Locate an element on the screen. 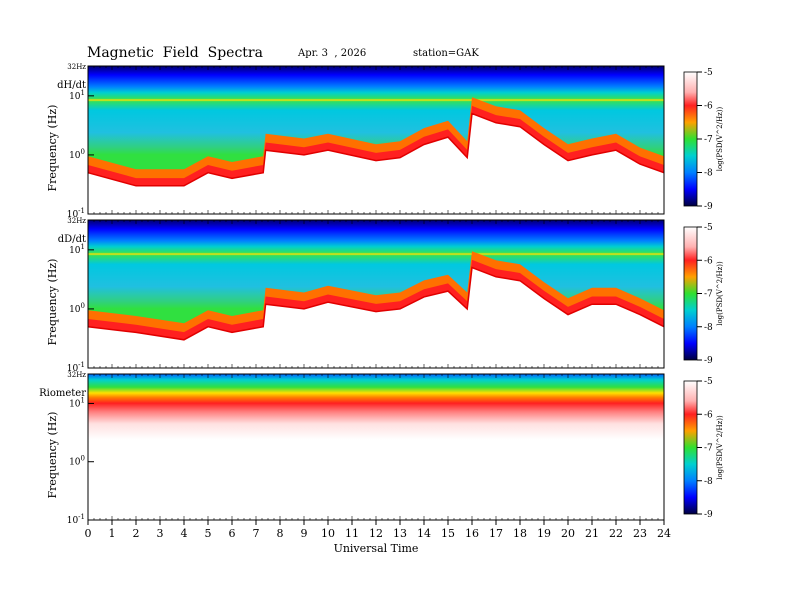  colorbar-3: -5 -6 -7 -8 -9 log(PSD(V^2/Hz)) is located at coordinates (703, 448).